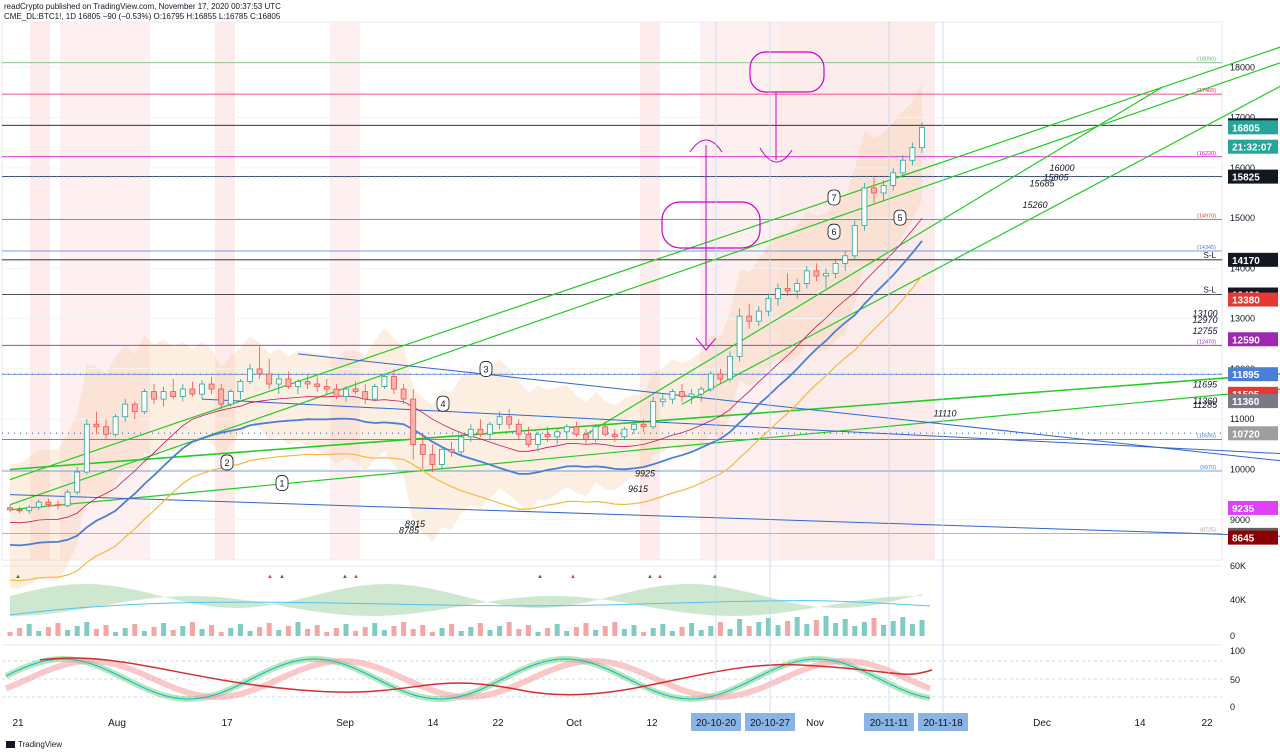 The width and height of the screenshot is (1280, 754). What do you see at coordinates (706, 344) in the screenshot?
I see `magenta-down-head` at bounding box center [706, 344].